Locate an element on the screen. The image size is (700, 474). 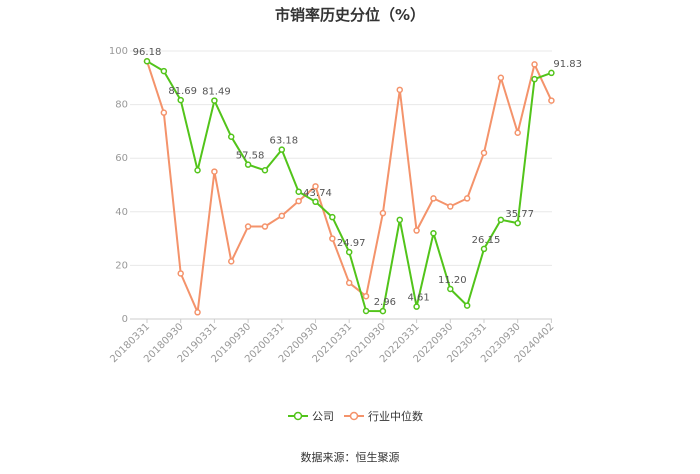
y-axis: 0 20 40 60 80 100 is located at coordinates (118, 185).